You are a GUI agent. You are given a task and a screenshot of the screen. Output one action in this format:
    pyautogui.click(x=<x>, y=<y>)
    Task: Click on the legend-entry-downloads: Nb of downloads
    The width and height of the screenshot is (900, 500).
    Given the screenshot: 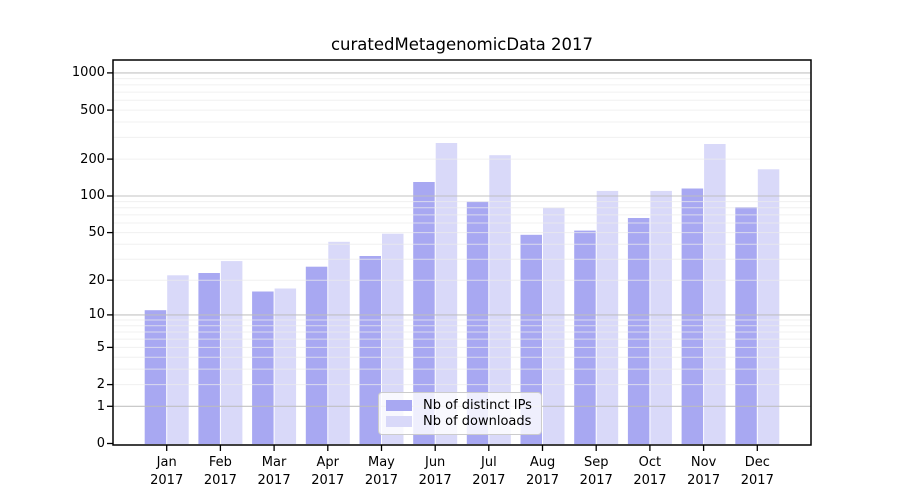 What is the action you would take?
    pyautogui.click(x=459, y=422)
    